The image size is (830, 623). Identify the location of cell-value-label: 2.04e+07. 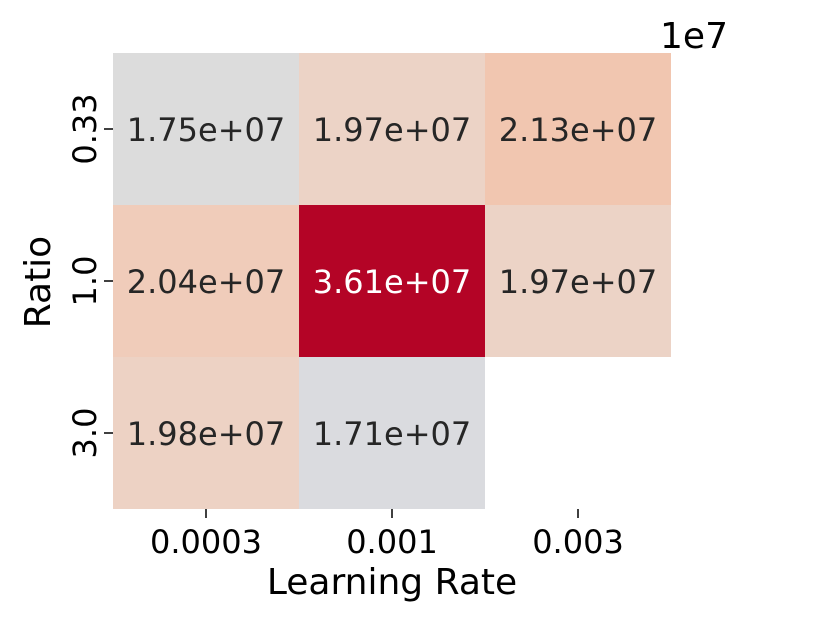
(206, 282).